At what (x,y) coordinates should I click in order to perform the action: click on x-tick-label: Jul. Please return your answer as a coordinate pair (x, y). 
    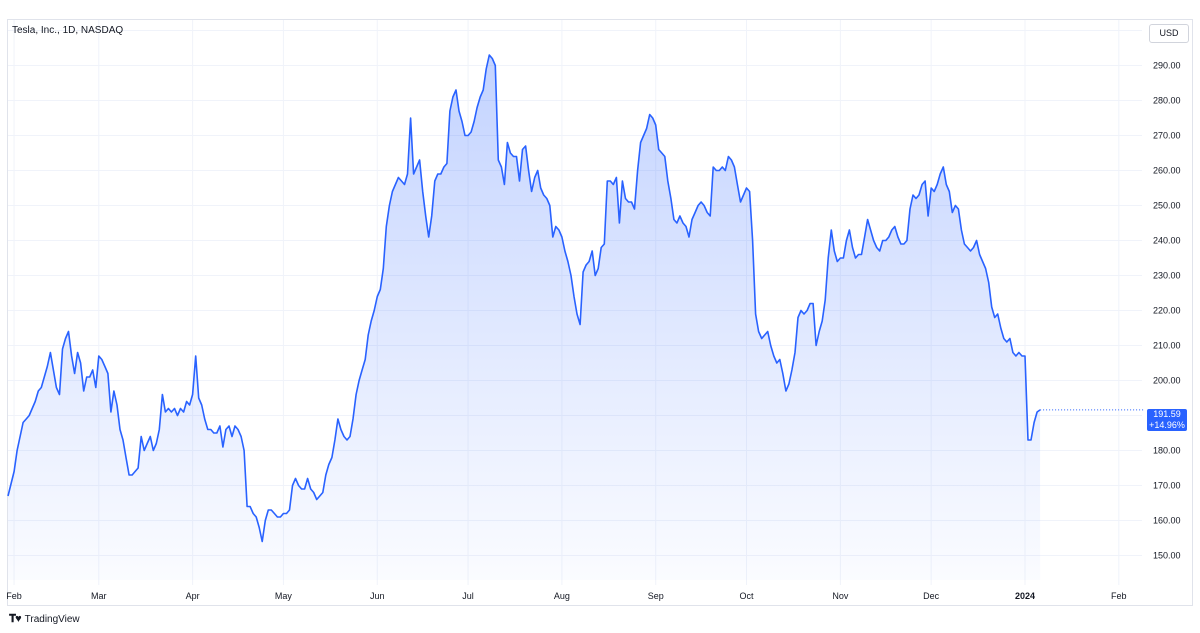
    Looking at the image, I should click on (468, 596).